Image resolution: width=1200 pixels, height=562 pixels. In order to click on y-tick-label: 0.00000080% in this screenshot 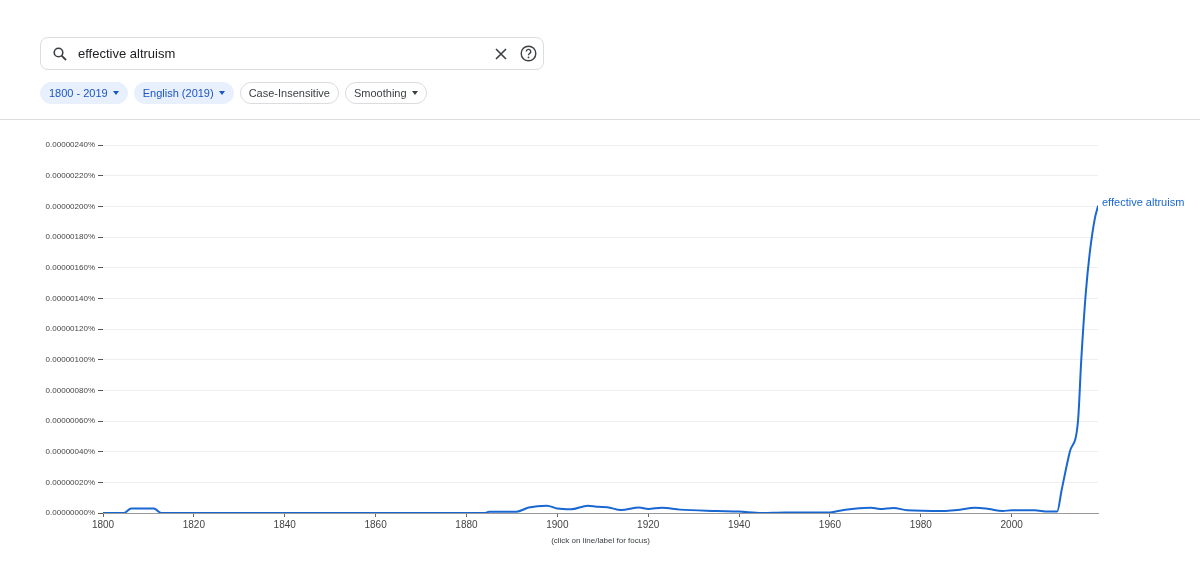, I will do `click(70, 390)`.